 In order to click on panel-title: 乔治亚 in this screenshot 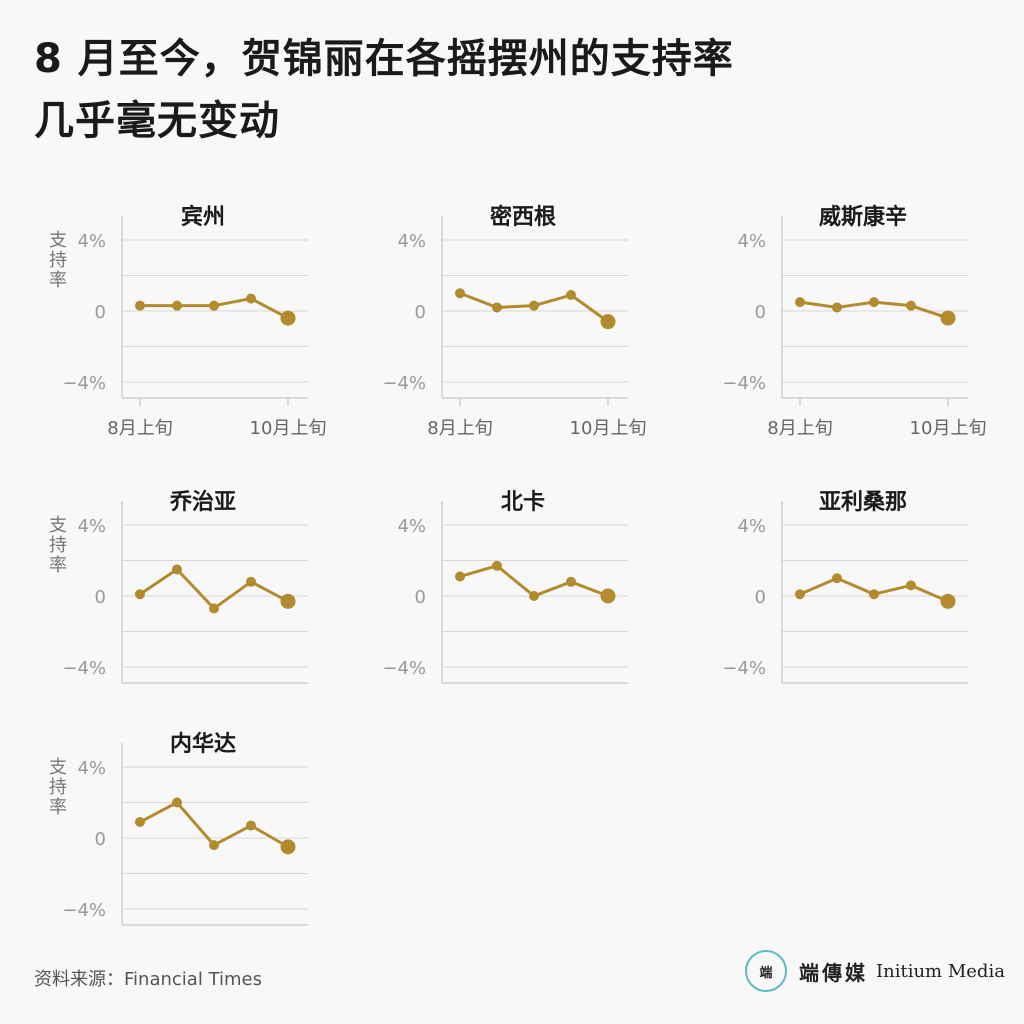, I will do `click(202, 502)`.